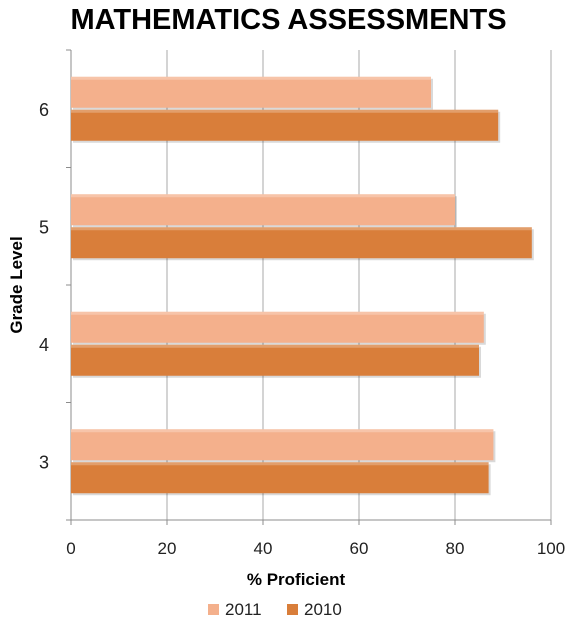  Describe the element at coordinates (70, 548) in the screenshot. I see `x-tick-label: 0` at that location.